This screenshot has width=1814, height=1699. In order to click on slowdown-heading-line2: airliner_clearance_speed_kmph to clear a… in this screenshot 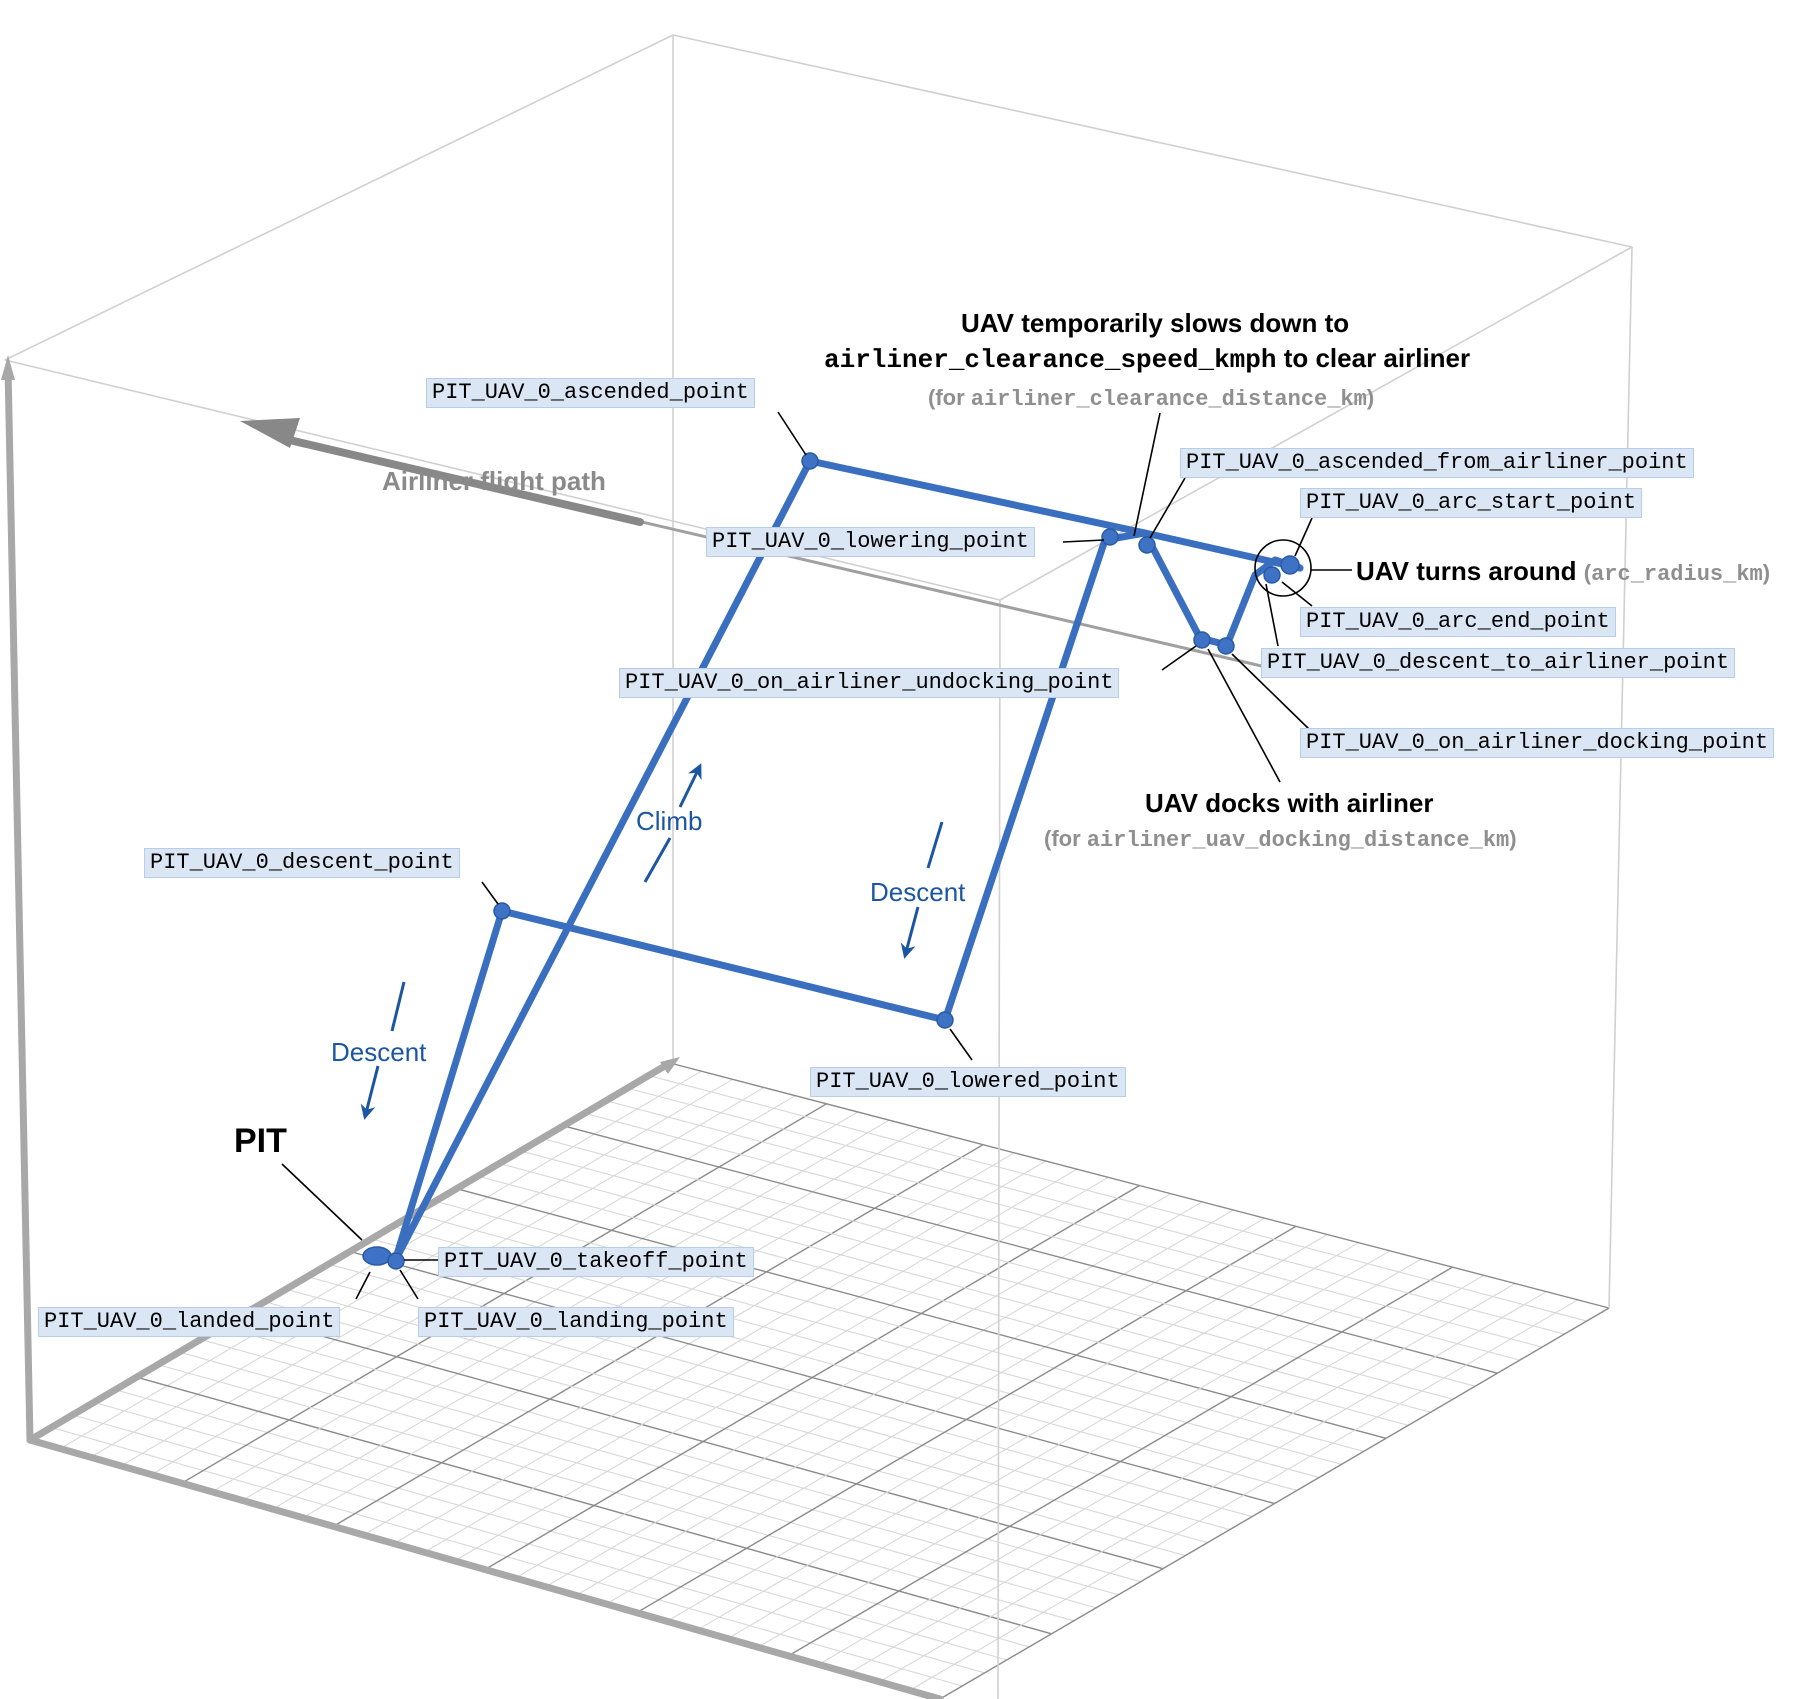, I will do `click(1147, 359)`.